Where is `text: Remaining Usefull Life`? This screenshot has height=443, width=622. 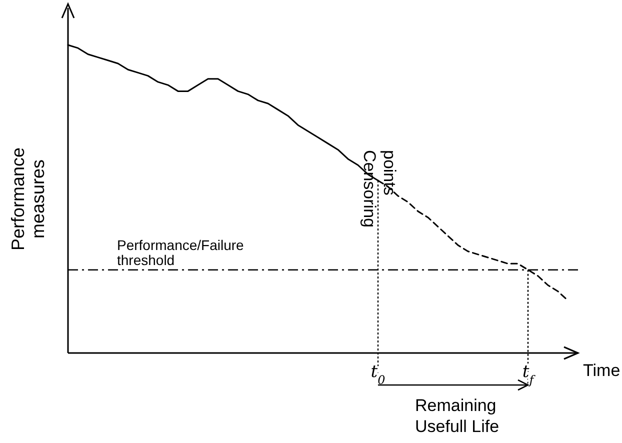 text: Remaining Usefull Life is located at coordinates (457, 416).